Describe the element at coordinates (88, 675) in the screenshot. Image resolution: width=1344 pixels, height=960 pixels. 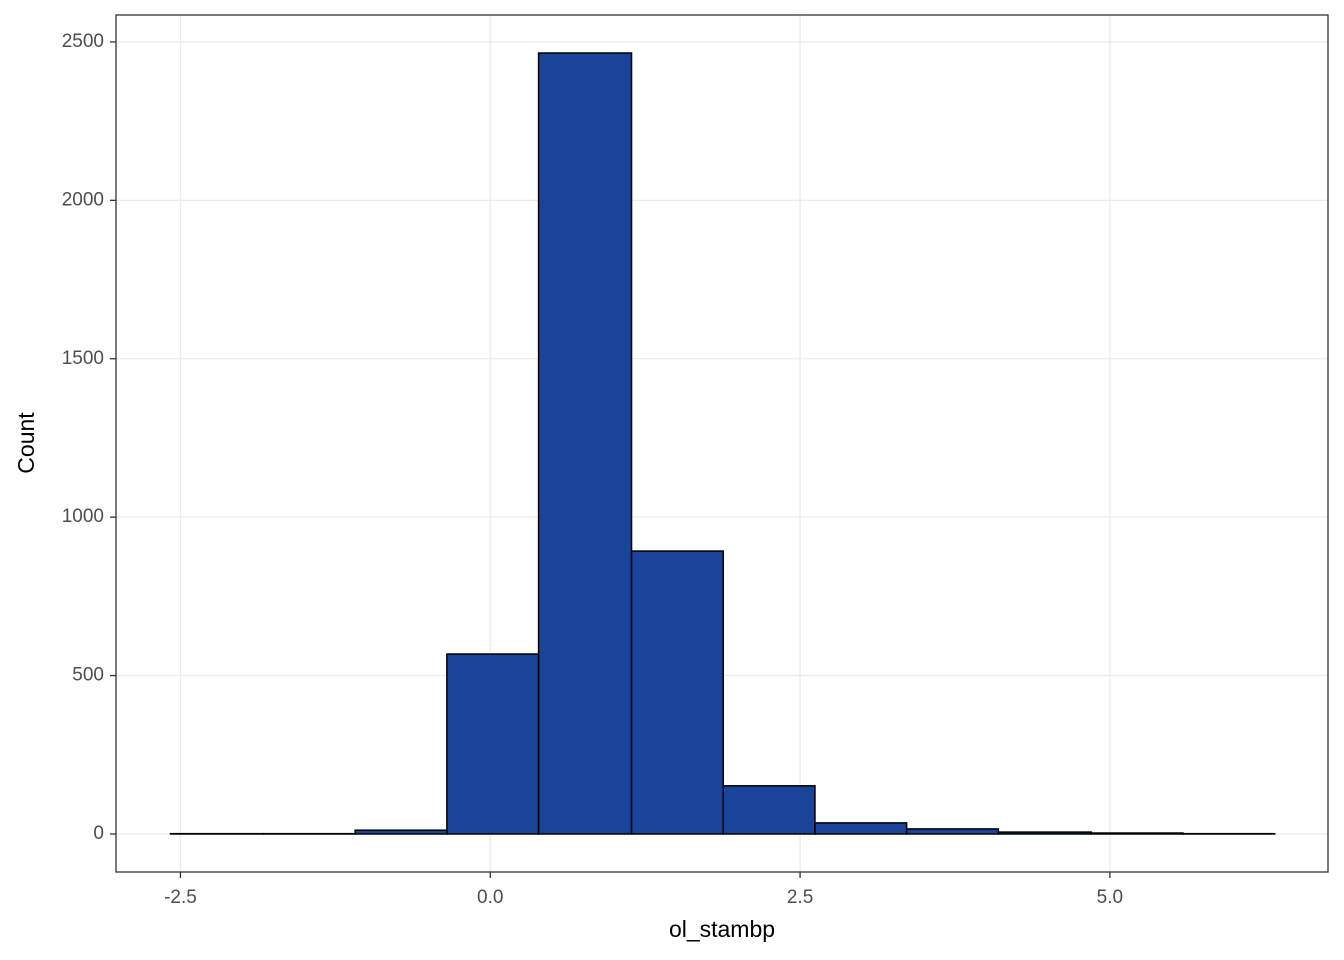
I see `y-tick-label: 500` at that location.